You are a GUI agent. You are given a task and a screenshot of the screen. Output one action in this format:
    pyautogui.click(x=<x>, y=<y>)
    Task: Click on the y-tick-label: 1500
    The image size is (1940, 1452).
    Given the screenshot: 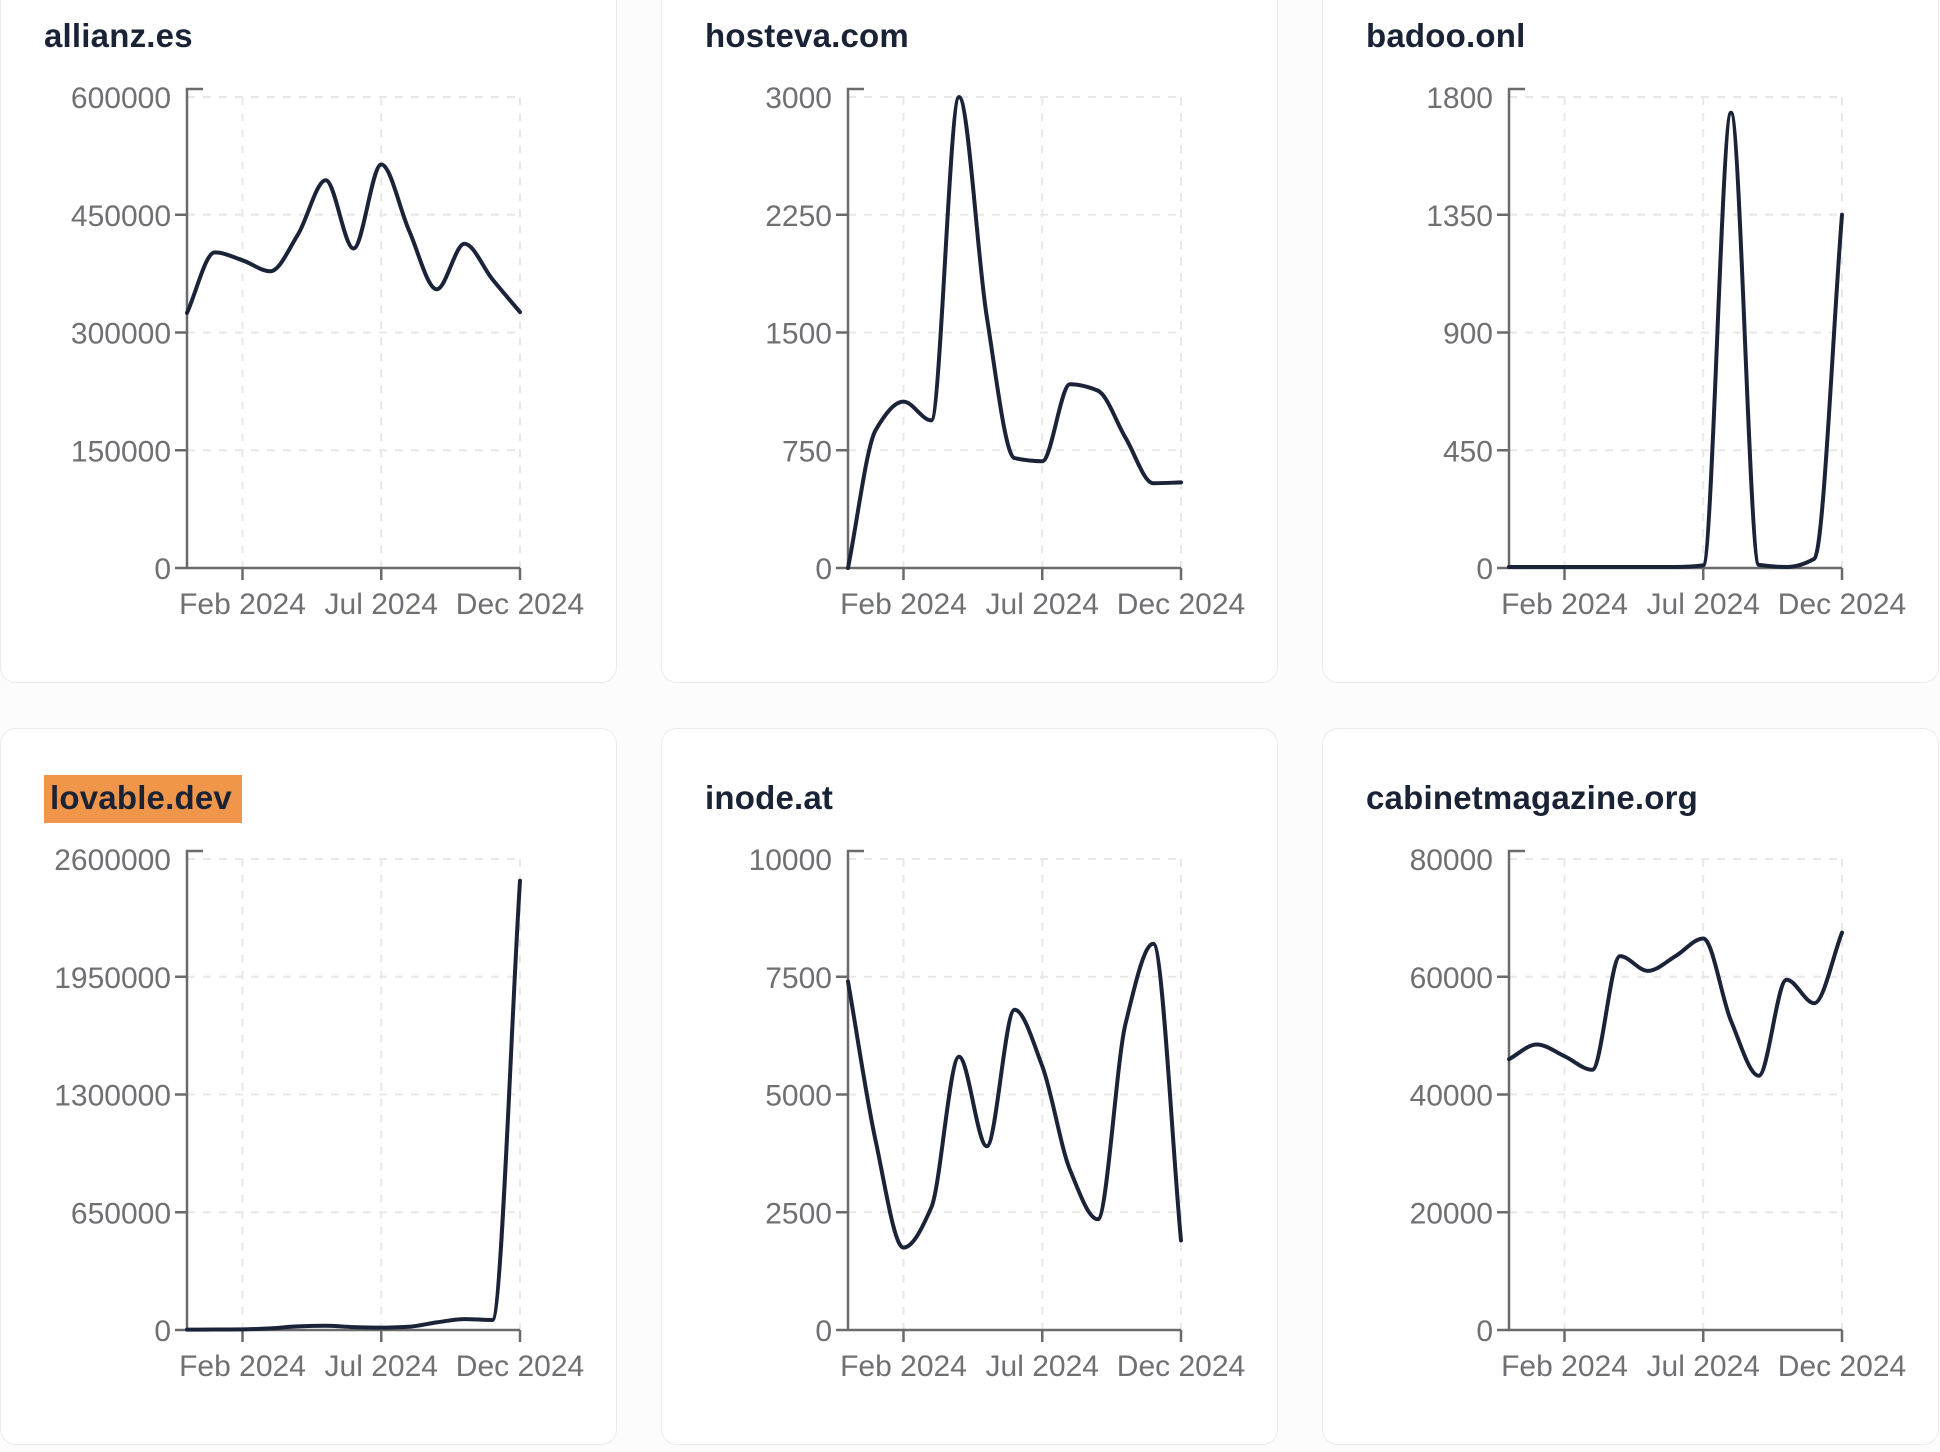 What is the action you would take?
    pyautogui.click(x=798, y=334)
    